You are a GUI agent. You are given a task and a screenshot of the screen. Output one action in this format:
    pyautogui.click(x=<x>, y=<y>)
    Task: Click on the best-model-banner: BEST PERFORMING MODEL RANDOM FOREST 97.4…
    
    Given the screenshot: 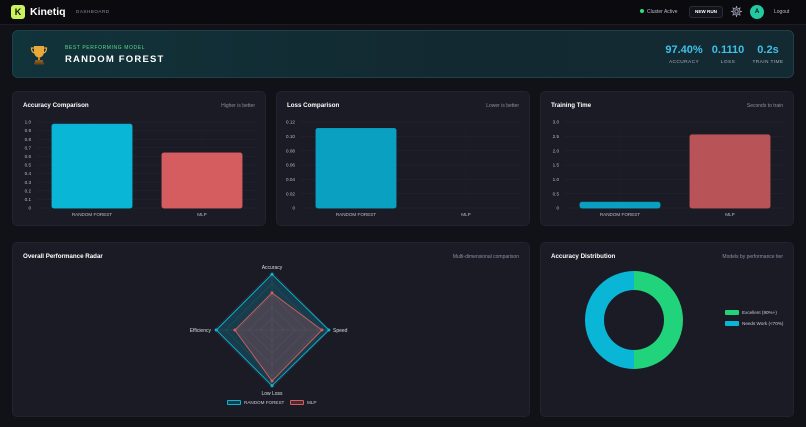 What is the action you would take?
    pyautogui.click(x=403, y=54)
    